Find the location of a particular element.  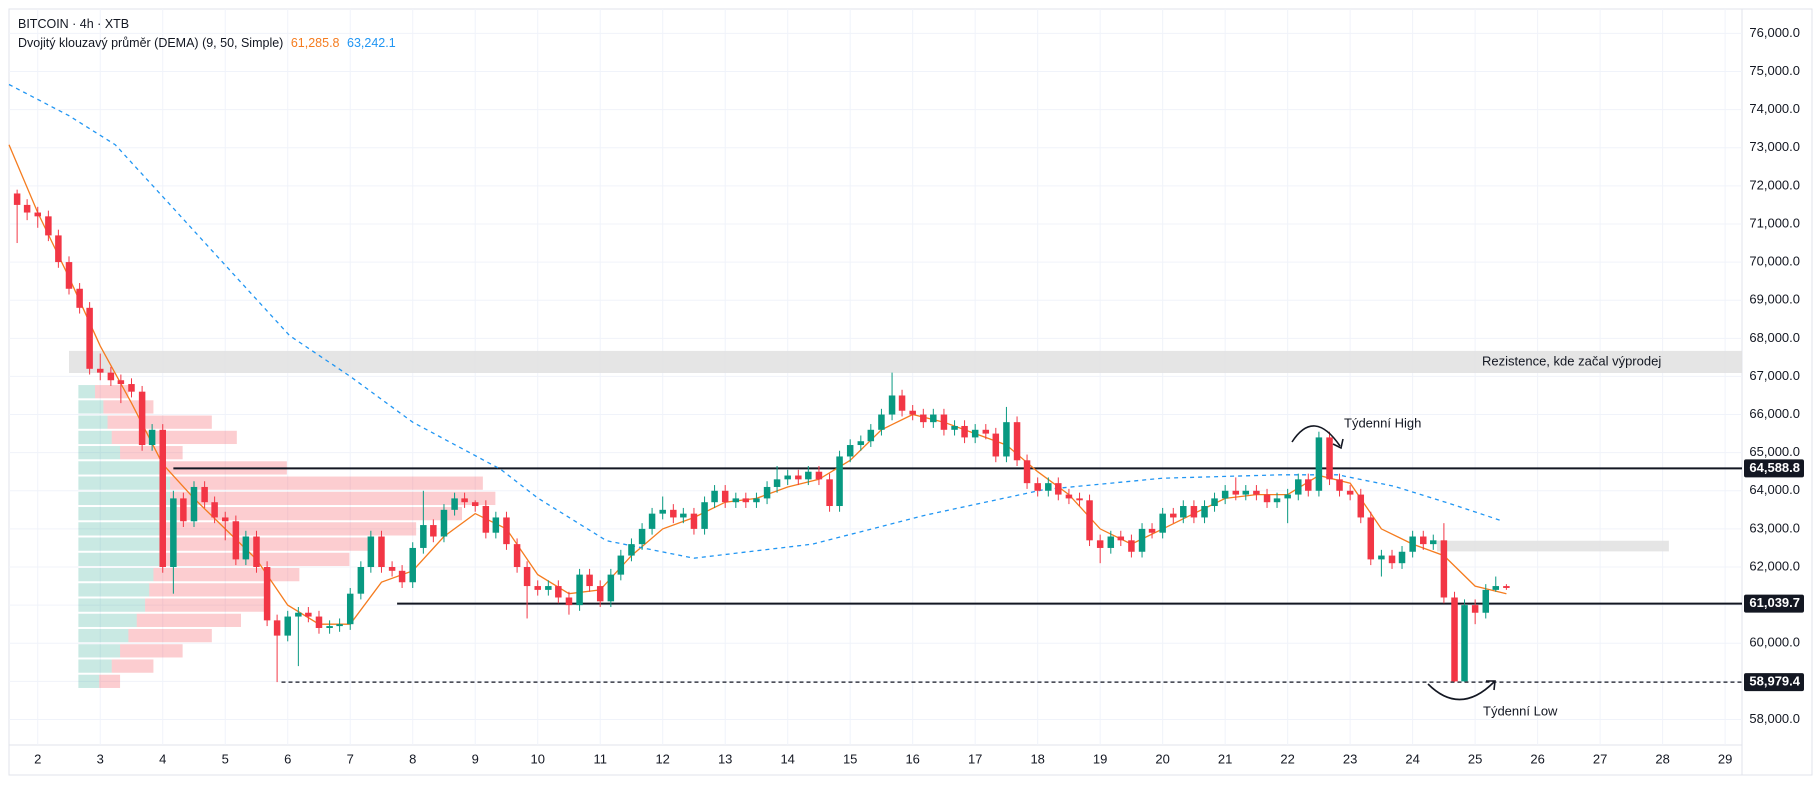

x-tick-label: 6 is located at coordinates (287, 758).